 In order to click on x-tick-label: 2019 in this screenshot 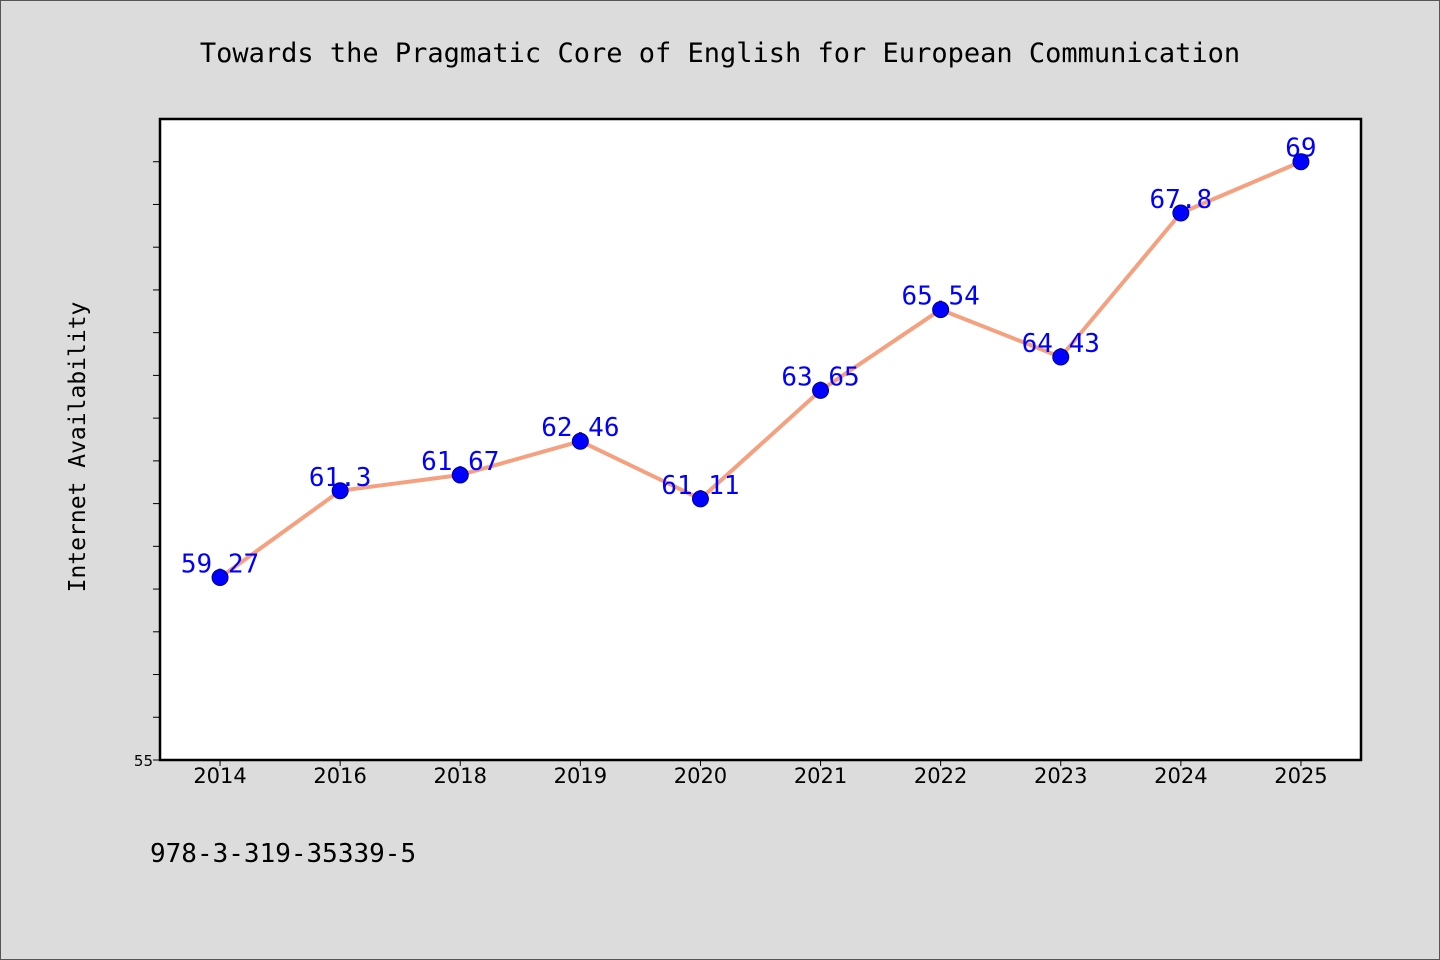, I will do `click(580, 776)`.